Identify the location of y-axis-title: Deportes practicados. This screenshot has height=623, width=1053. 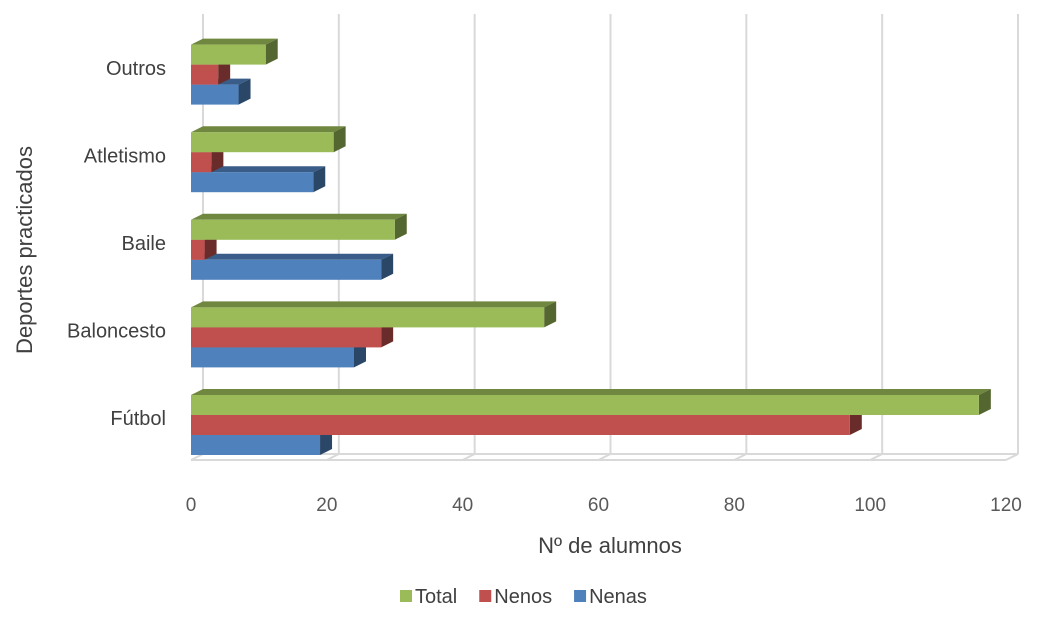
(24, 250).